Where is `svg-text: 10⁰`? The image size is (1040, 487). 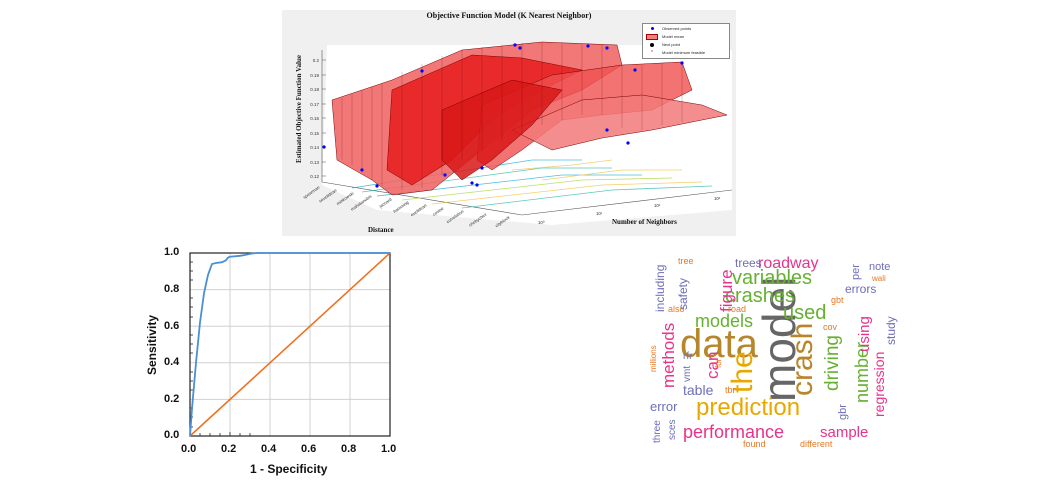 svg-text: 10⁰ is located at coordinates (541, 222).